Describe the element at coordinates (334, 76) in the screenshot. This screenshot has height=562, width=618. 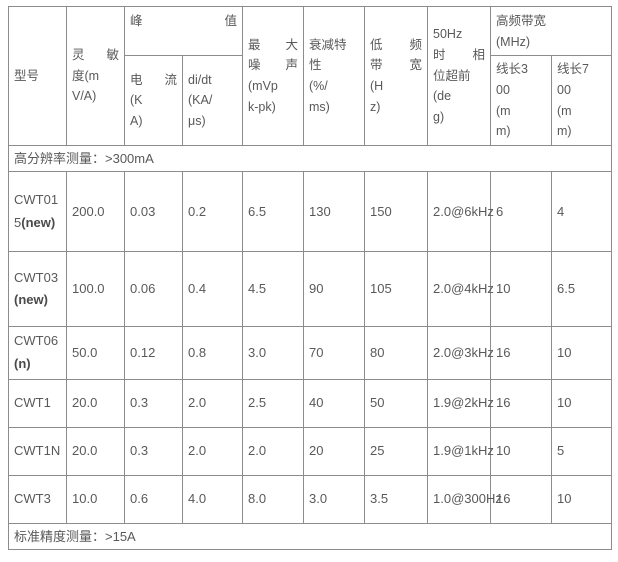
I see `header-decay: 衰减特 性 (%/ ms)` at that location.